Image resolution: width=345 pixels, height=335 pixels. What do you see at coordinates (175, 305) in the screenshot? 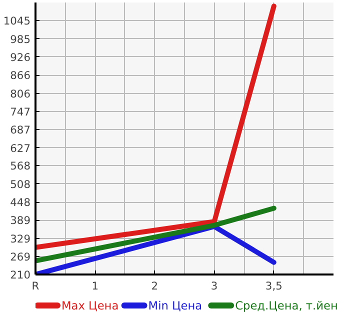
I see `legend-label: Min Цена` at bounding box center [175, 305].